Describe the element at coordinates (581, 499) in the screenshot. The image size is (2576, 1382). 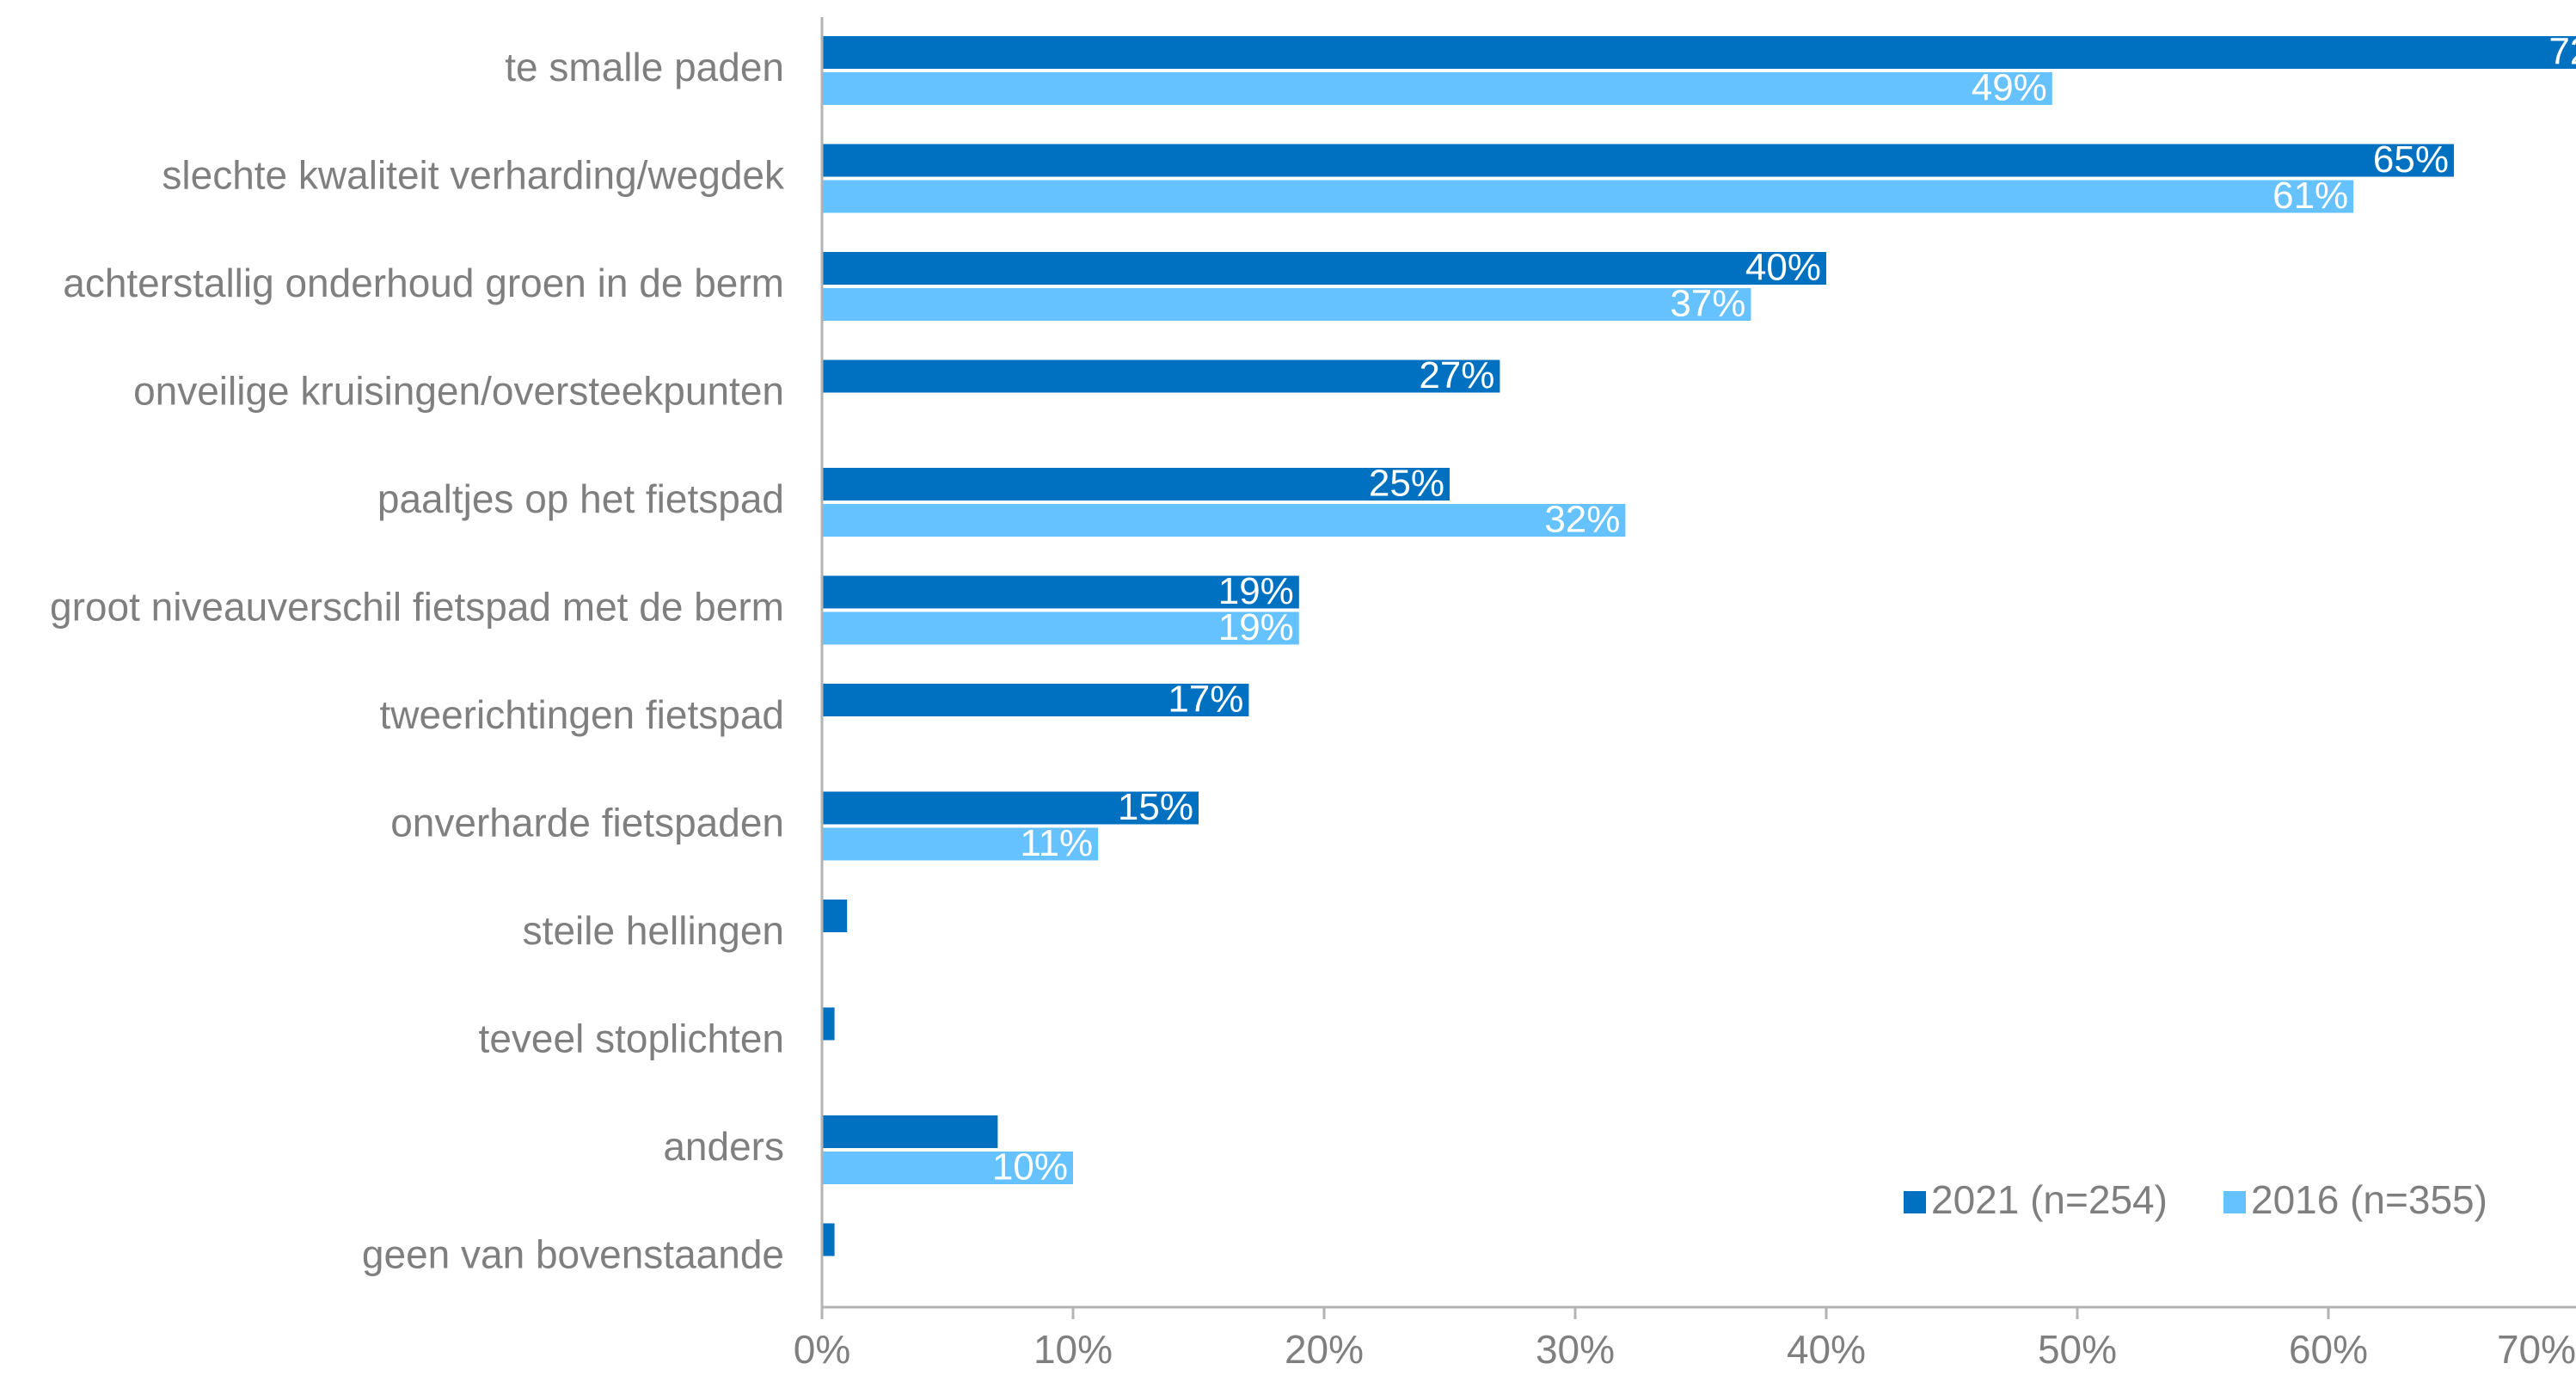
I see `category-label: paaltjes op het fietspad` at that location.